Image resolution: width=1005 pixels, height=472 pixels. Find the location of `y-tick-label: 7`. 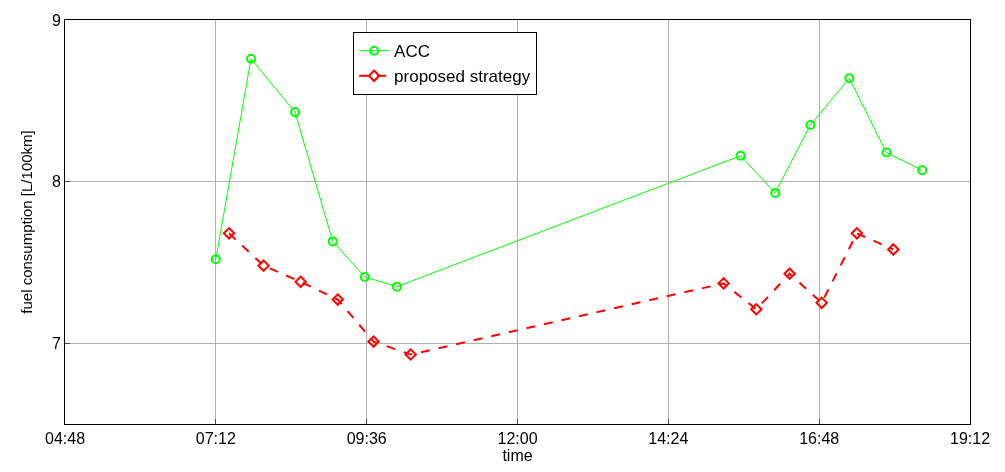

y-tick-label: 7 is located at coordinates (56, 343).